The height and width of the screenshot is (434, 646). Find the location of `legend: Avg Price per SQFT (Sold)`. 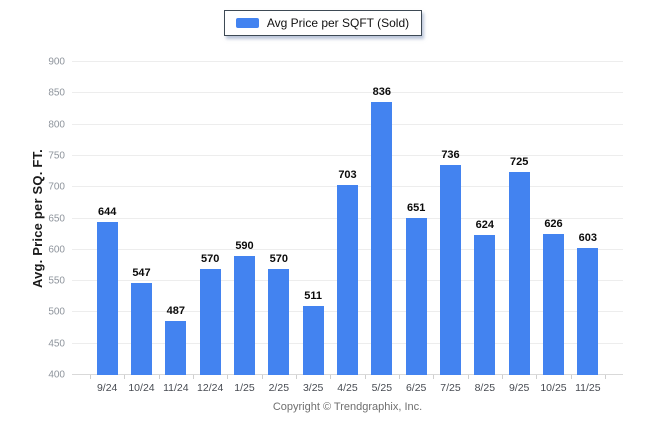

legend: Avg Price per SQFT (Sold) is located at coordinates (323, 23).